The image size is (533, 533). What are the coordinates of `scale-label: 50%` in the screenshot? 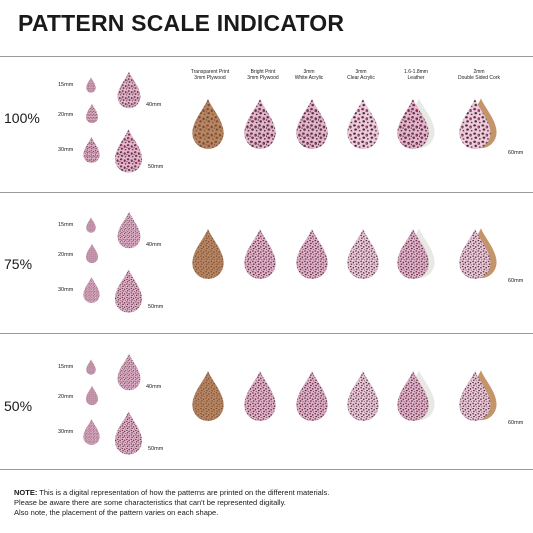 It's located at (18, 406).